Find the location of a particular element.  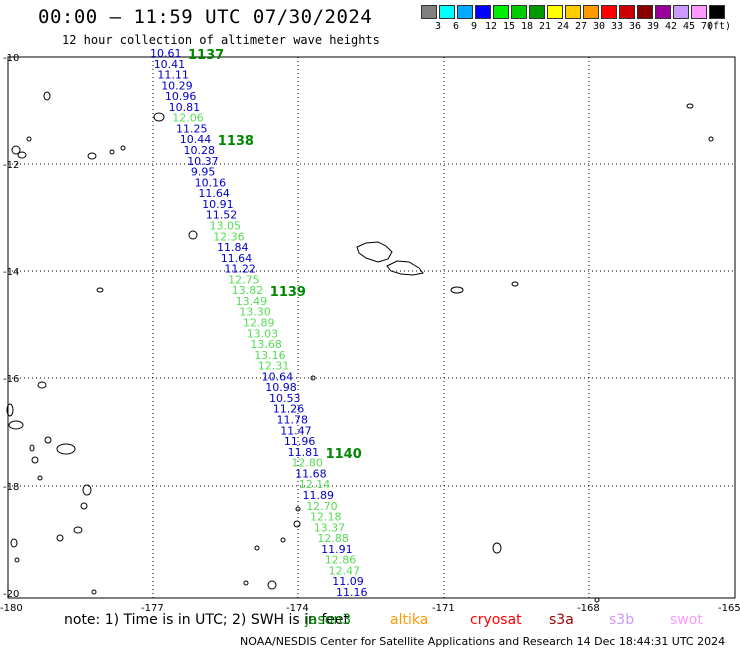

legend-label: 21 is located at coordinates (545, 26).